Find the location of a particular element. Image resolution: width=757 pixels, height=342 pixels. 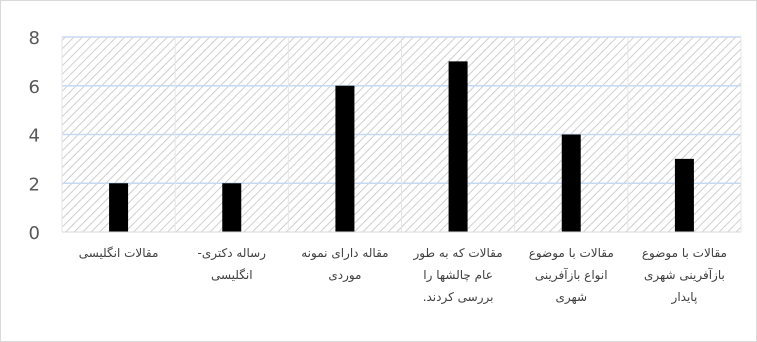

x-tick-label-line: بازآفرینی شهری is located at coordinates (684, 275).